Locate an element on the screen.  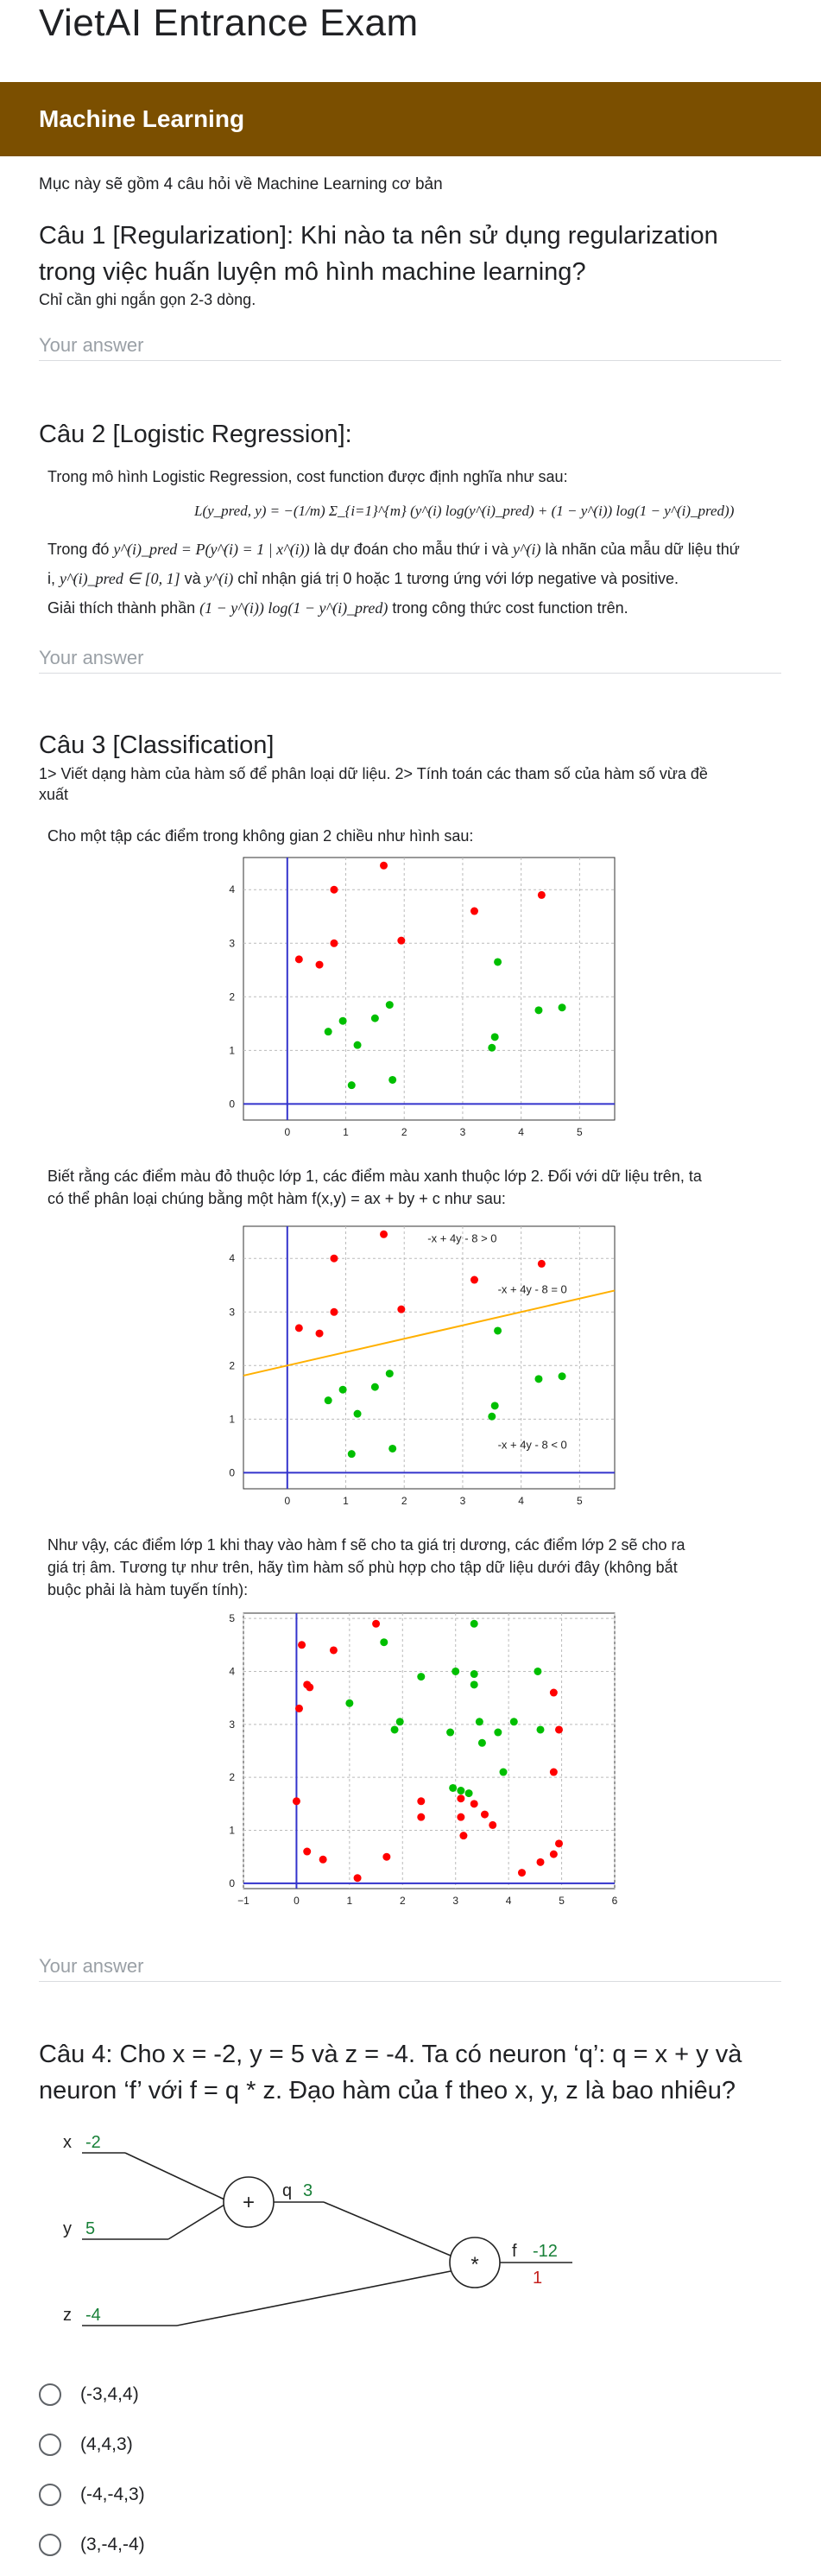
q2-line2d: y^(i) is located at coordinates (219, 578).